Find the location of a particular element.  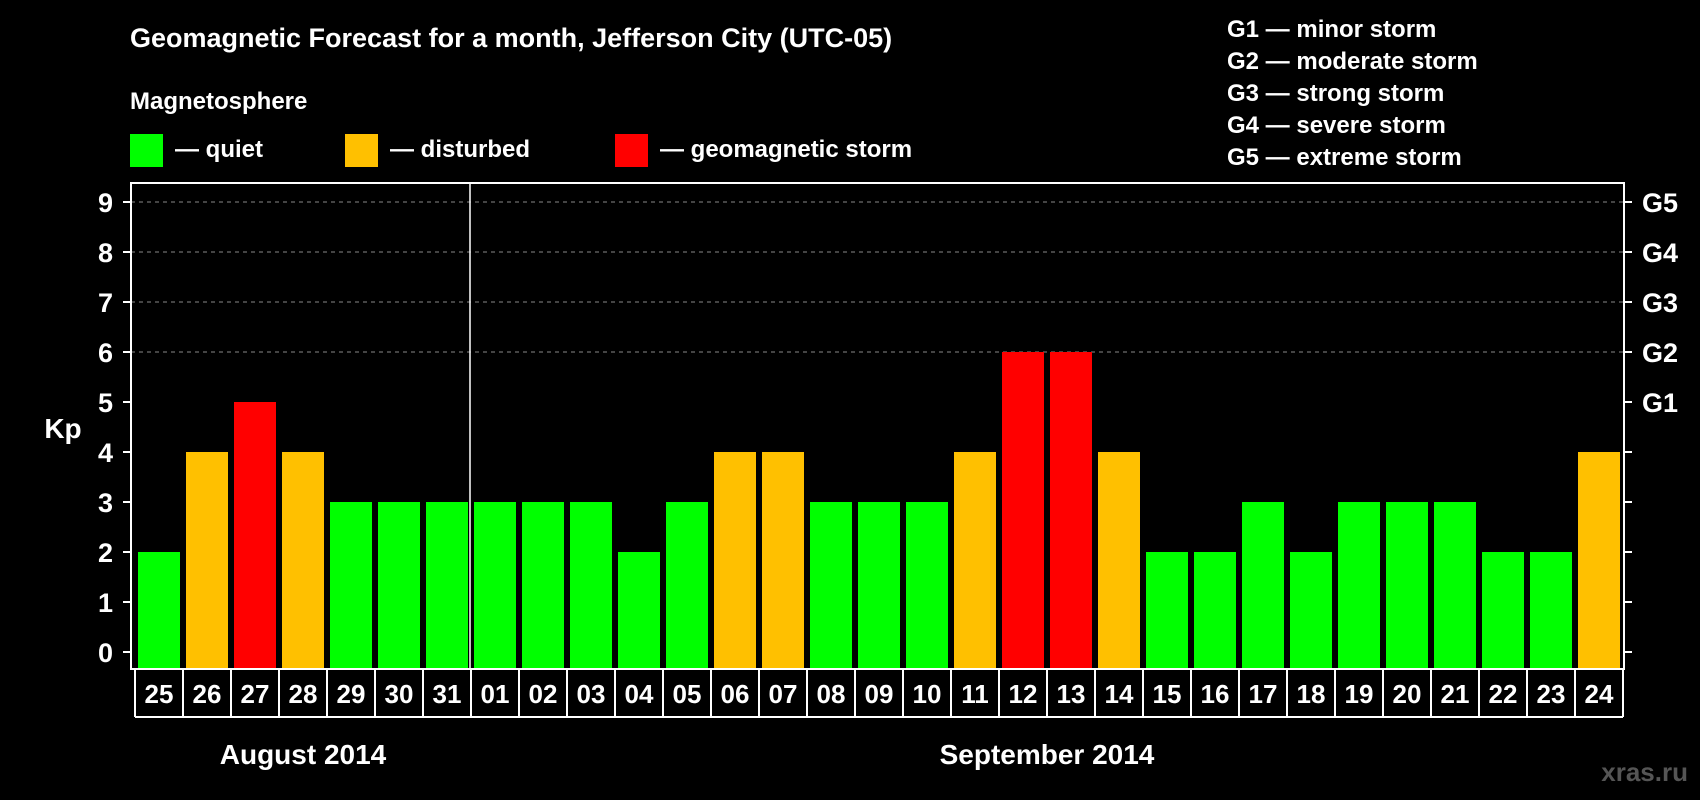

category-label: 08 is located at coordinates (831, 694).